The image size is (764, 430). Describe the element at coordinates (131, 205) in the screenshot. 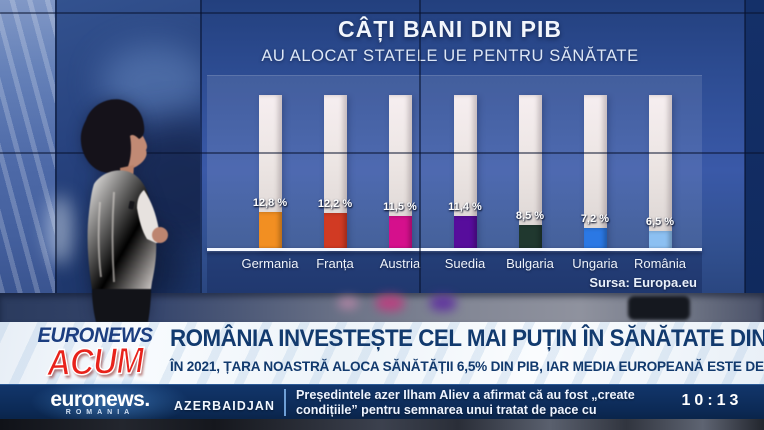

I see `lavalier-mic` at that location.